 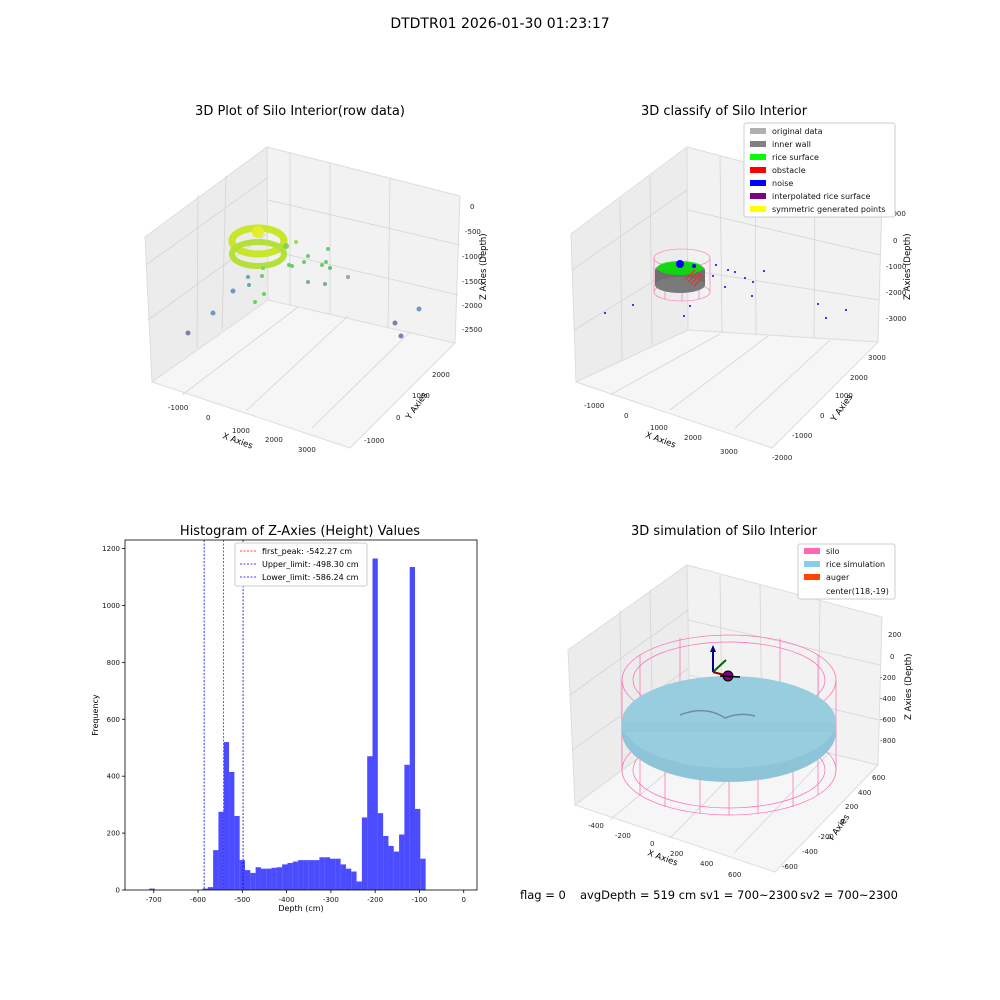 I want to click on y-tick-label: 600, so click(x=113, y=720).